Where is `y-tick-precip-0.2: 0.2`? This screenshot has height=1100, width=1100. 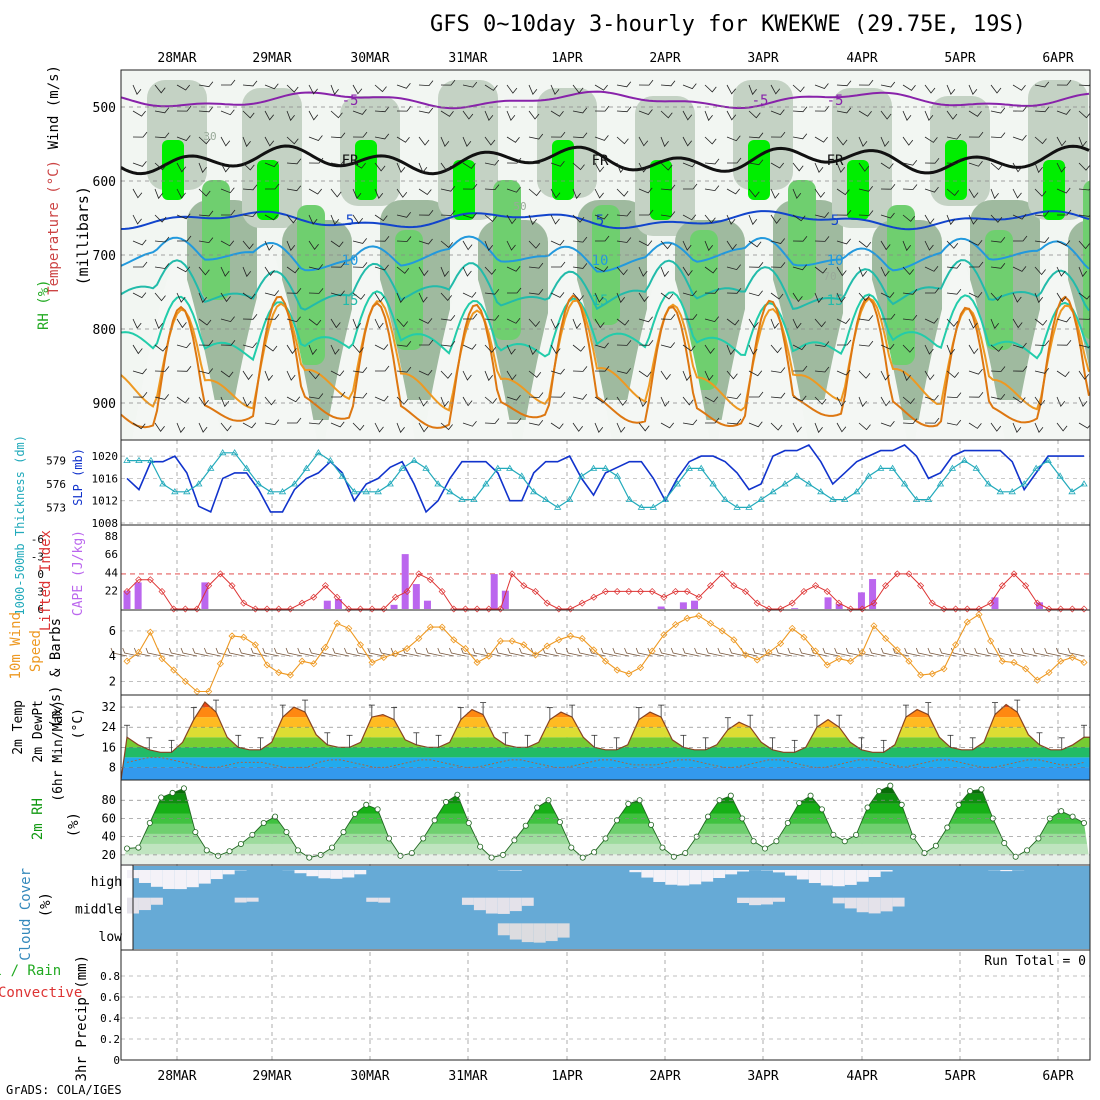 y-tick-precip-0.2: 0.2 is located at coordinates (110, 1039).